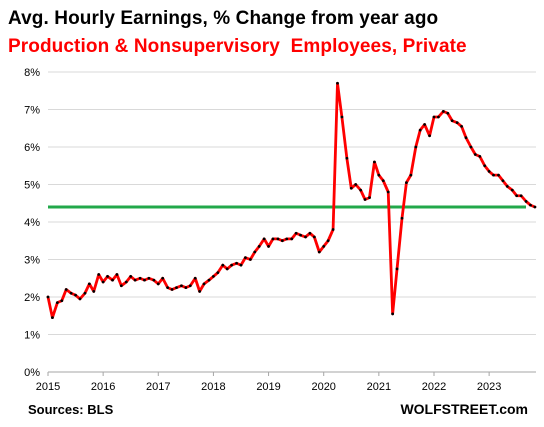 The image size is (544, 427). What do you see at coordinates (32, 186) in the screenshot?
I see `y-tick-label: 5%` at bounding box center [32, 186].